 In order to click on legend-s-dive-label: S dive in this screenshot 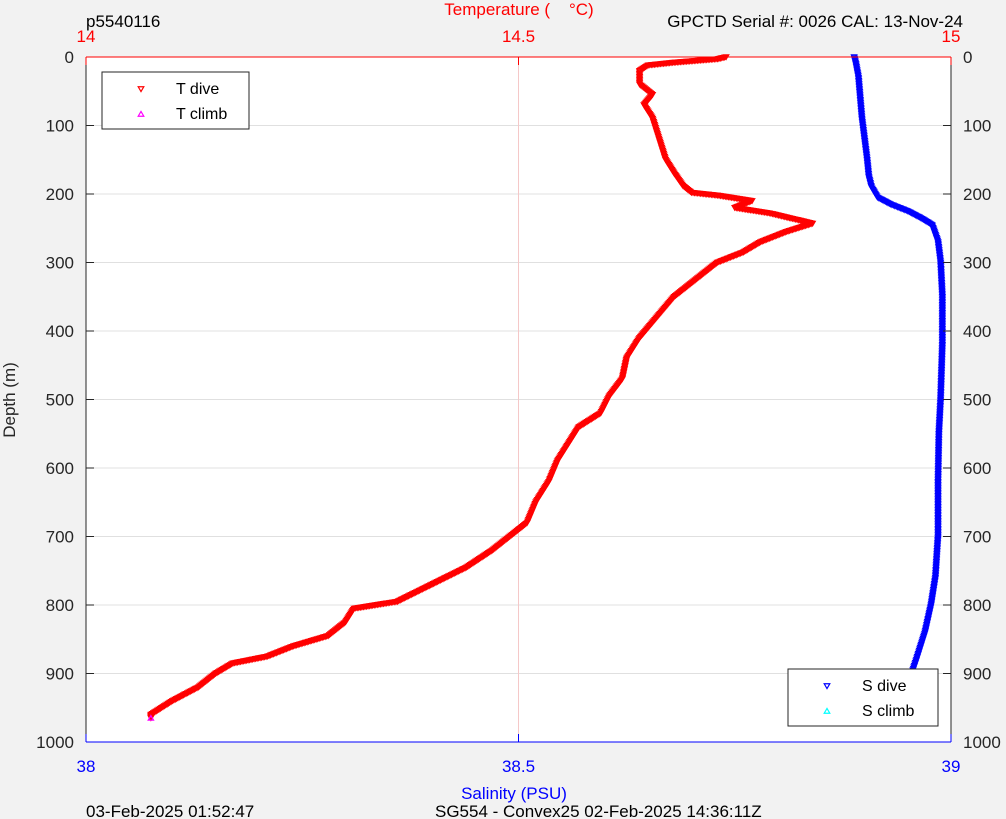, I will do `click(884, 686)`.